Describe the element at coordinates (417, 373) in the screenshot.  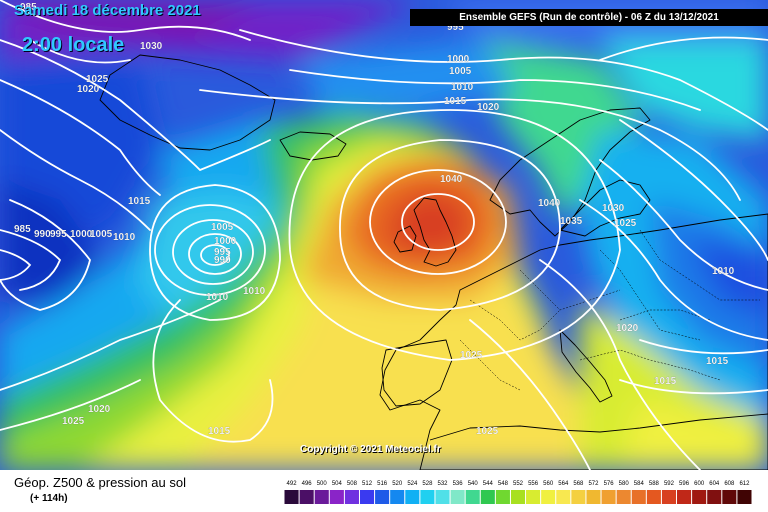
I see `iberia-coast` at that location.